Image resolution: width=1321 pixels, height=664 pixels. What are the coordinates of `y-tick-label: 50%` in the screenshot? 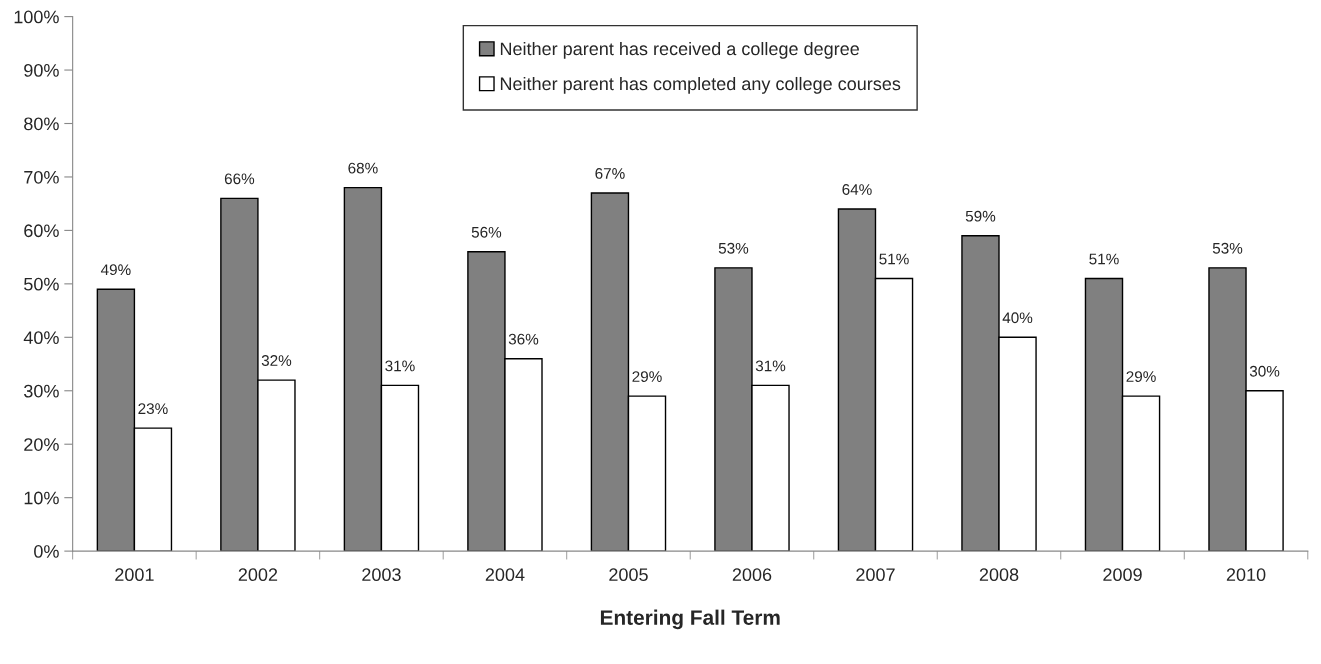 It's located at (41, 284).